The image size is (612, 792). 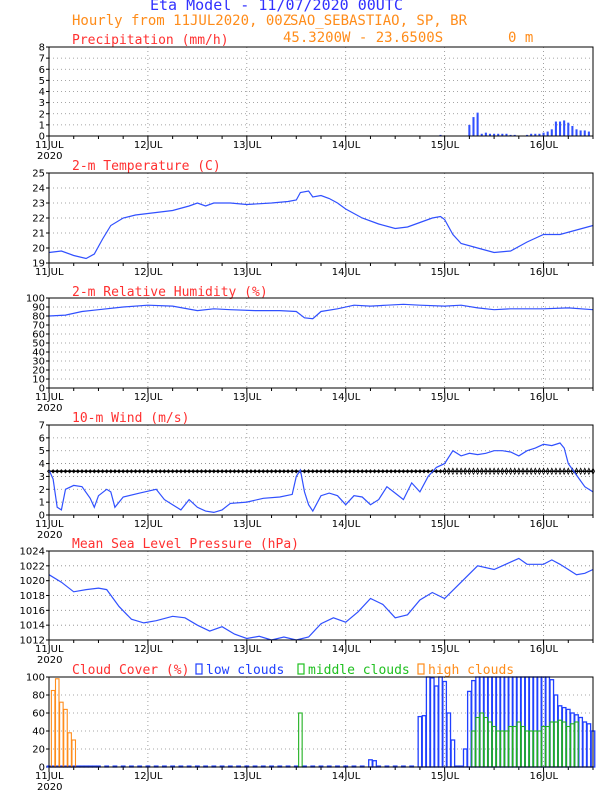 What do you see at coordinates (32, 581) in the screenshot?
I see `y-tick-label: 1020` at bounding box center [32, 581].